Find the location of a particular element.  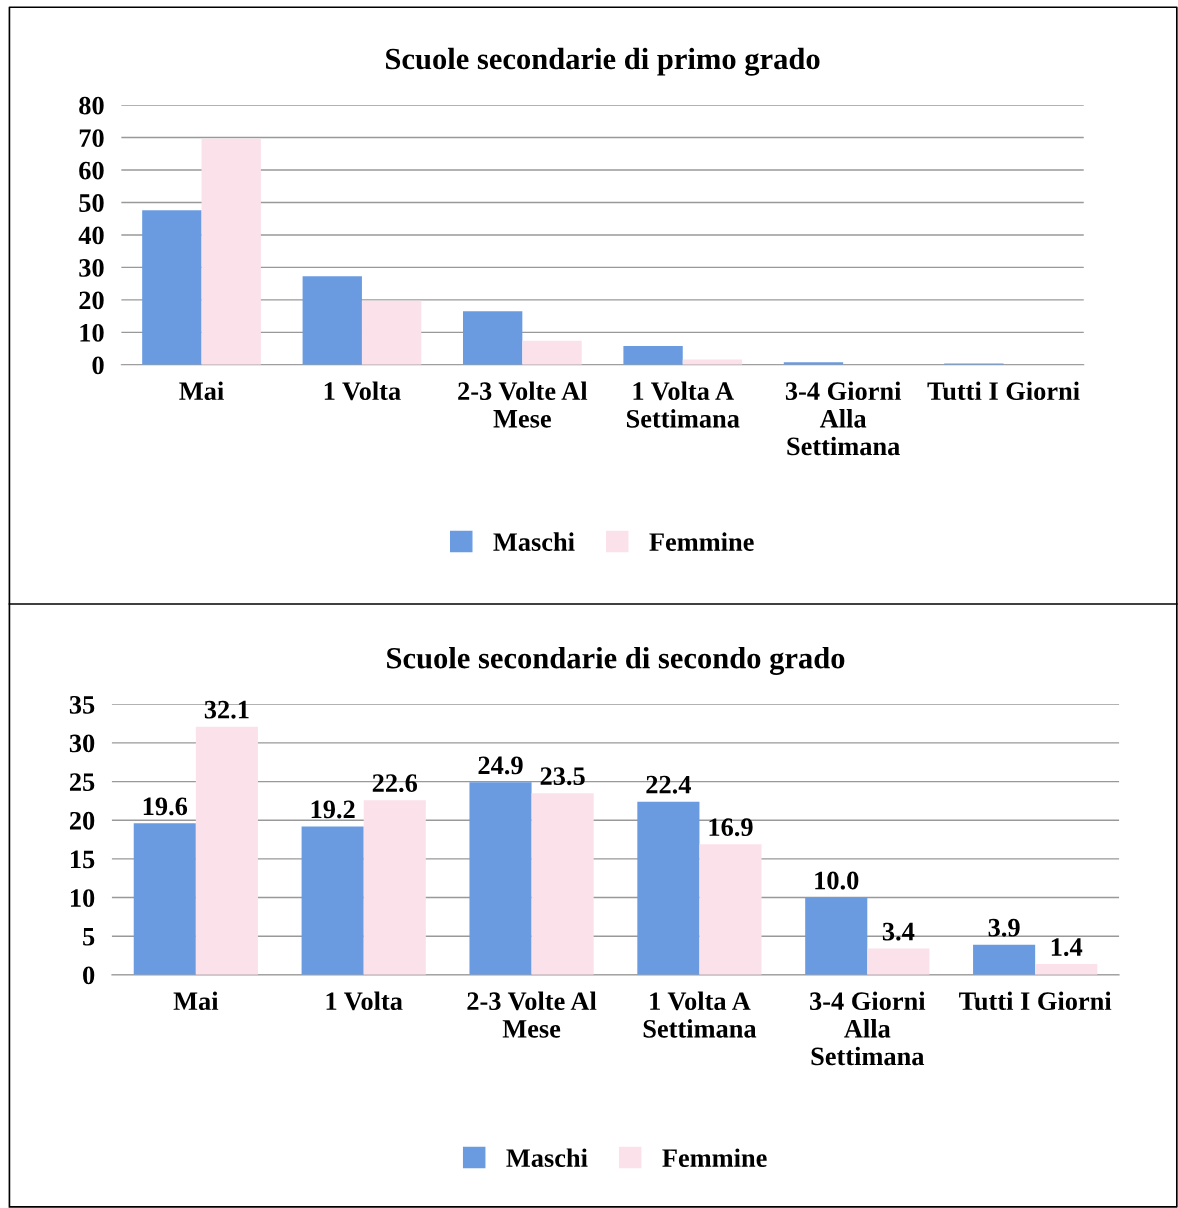

data-label: 32.1 is located at coordinates (226, 709).